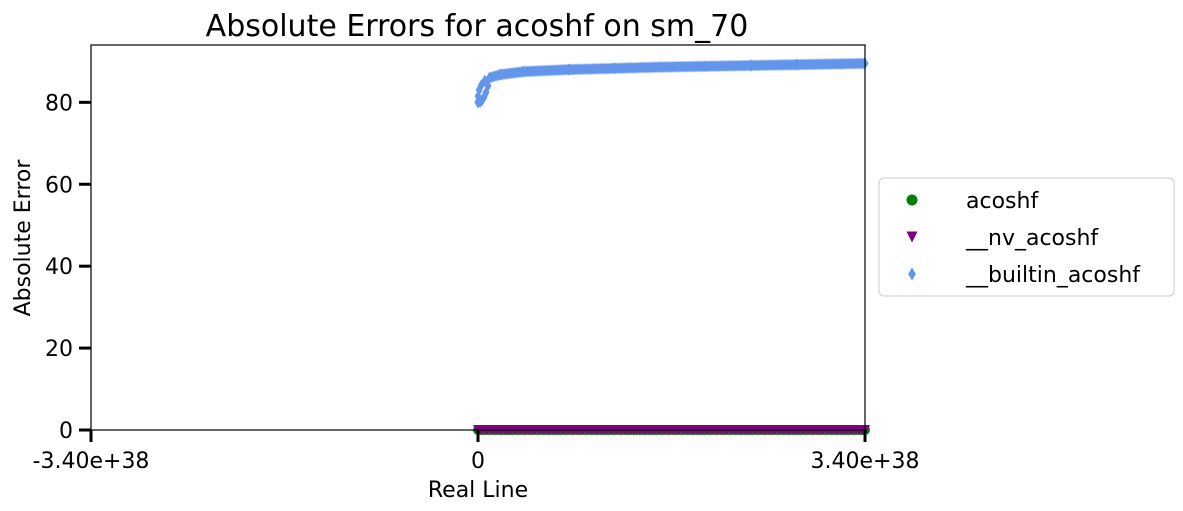 This screenshot has width=1183, height=511. I want to click on y-tick-label: 0, so click(66, 431).